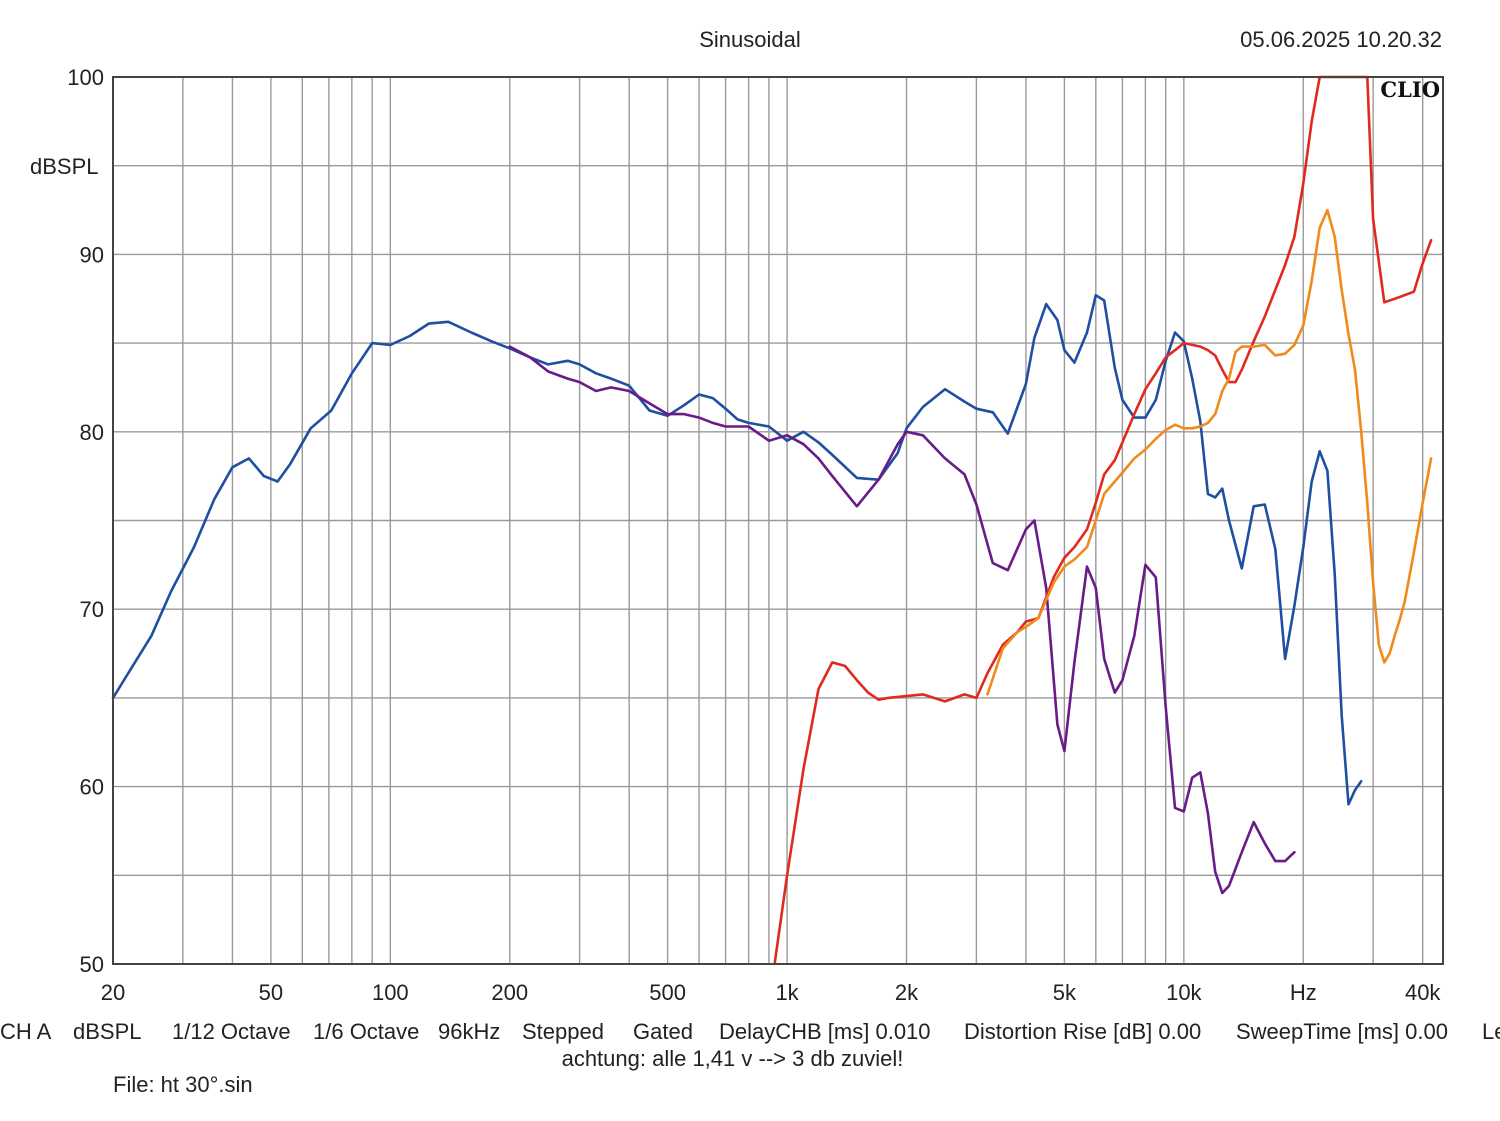 The width and height of the screenshot is (1500, 1121). I want to click on y-tick-label: 100, so click(85, 77).